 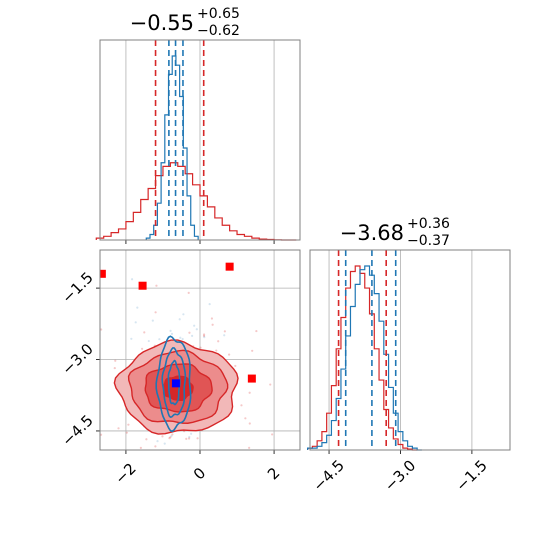 I want to click on bl-x-tick-label-1: 0, so click(x=199, y=473).